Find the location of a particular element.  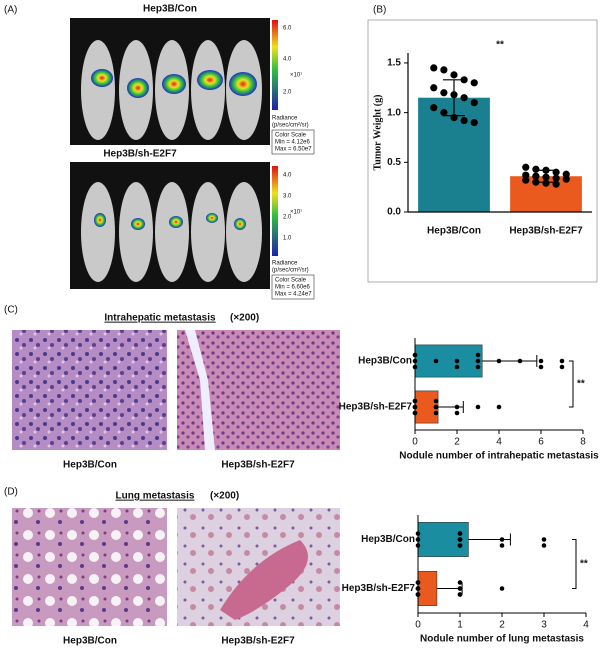

scale-min: Min = 4.12e6 is located at coordinates (293, 143).